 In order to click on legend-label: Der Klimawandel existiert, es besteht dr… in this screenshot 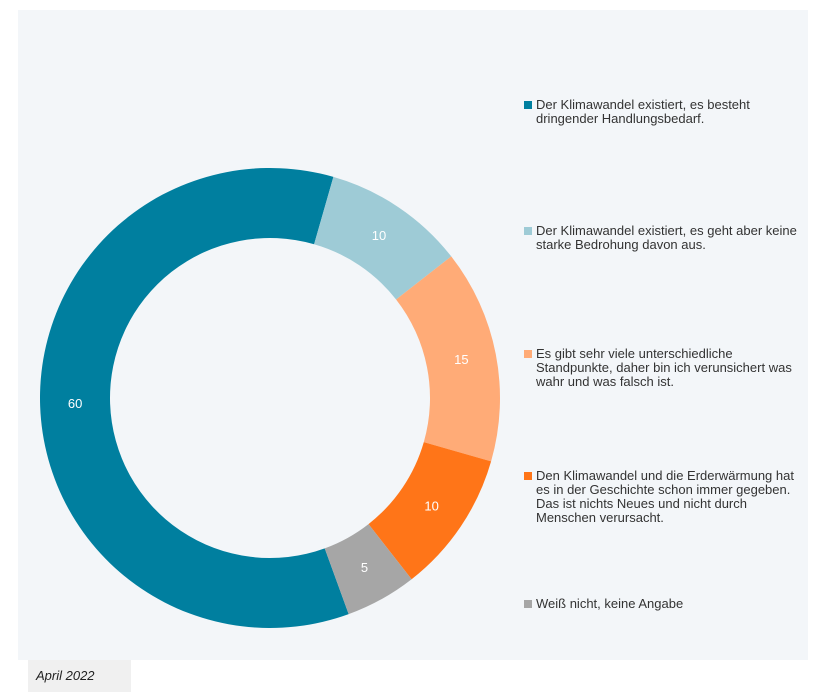, I will do `click(643, 112)`.